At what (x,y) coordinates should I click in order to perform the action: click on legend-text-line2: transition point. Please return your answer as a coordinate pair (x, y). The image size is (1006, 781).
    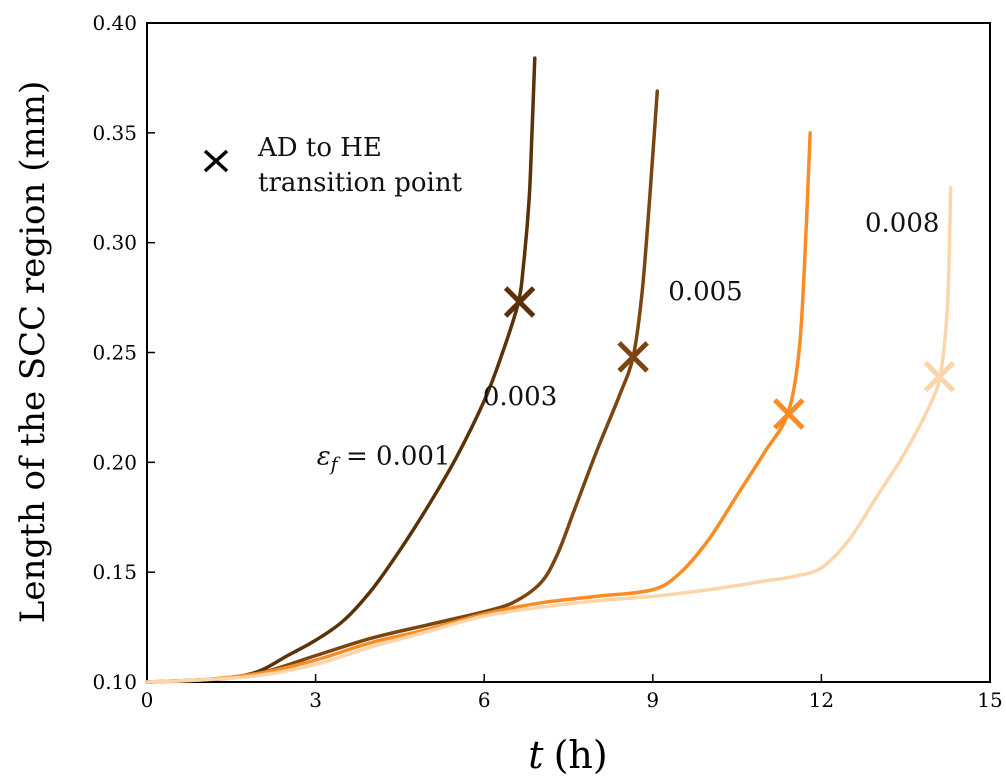
    Looking at the image, I should click on (360, 183).